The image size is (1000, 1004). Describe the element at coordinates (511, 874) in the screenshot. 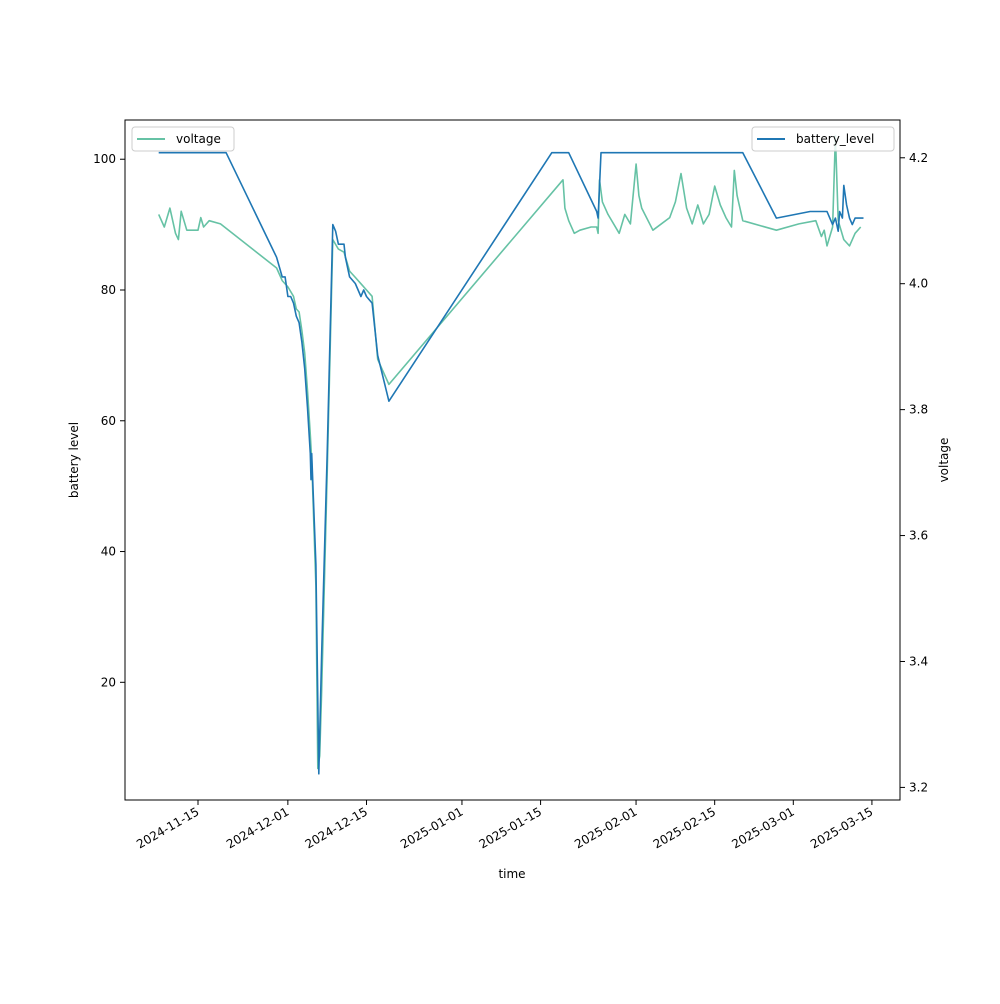

I see `x-axis-label: time` at that location.